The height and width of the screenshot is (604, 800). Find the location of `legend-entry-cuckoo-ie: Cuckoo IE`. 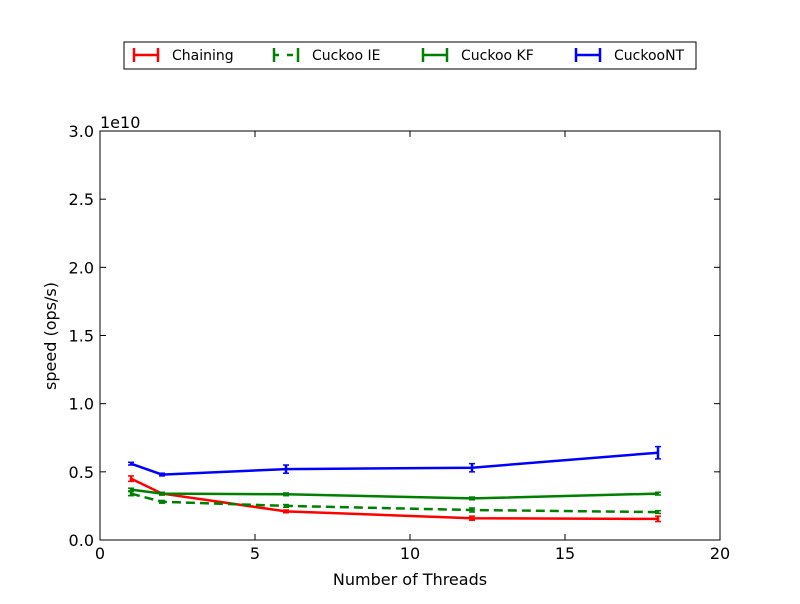

legend-entry-cuckoo-ie: Cuckoo IE is located at coordinates (326, 56).